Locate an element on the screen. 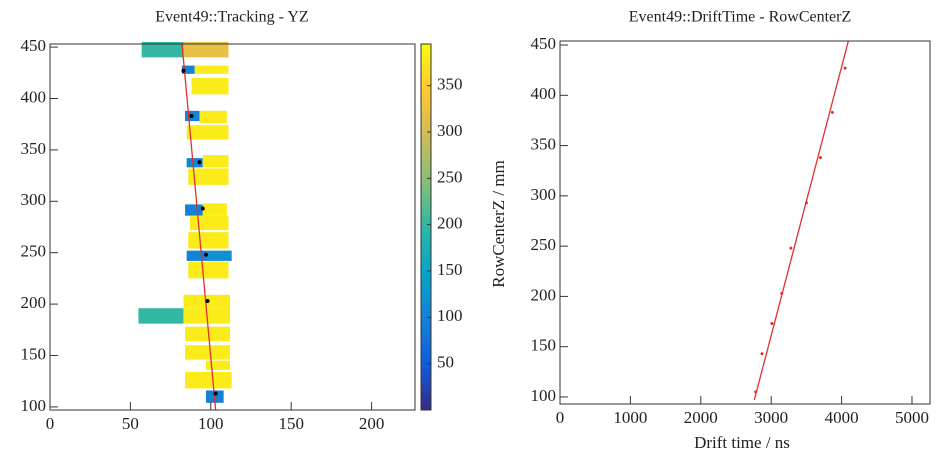 The height and width of the screenshot is (457, 938). x-tick-label: 2000 is located at coordinates (701, 417).